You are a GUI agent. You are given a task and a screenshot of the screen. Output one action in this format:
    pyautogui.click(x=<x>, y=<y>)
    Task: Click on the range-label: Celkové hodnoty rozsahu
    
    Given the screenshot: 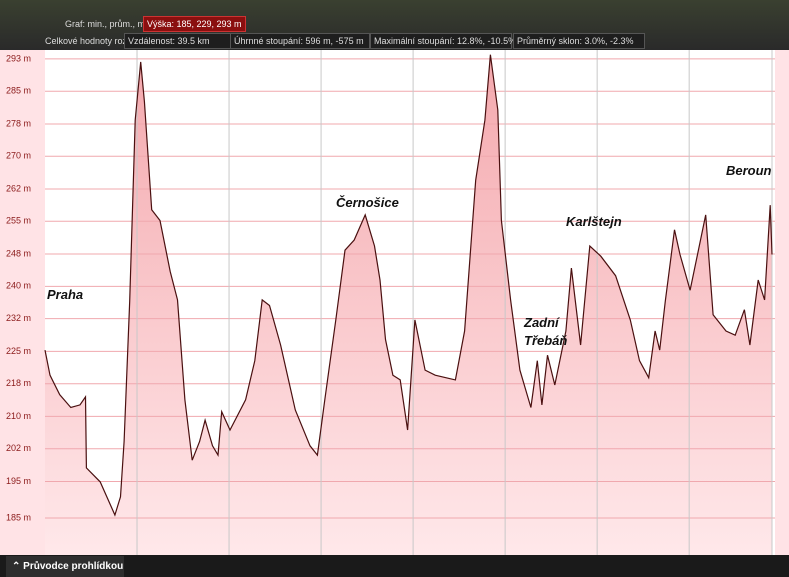 What is the action you would take?
    pyautogui.click(x=96, y=41)
    